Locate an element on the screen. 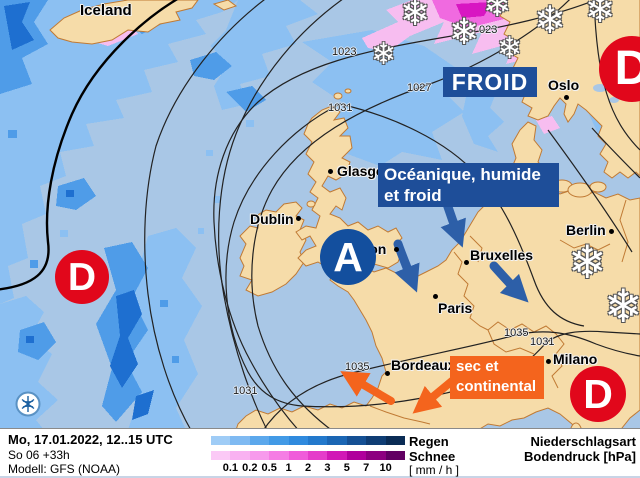  legend-tick-0.1: 0.1 is located at coordinates (230, 468).